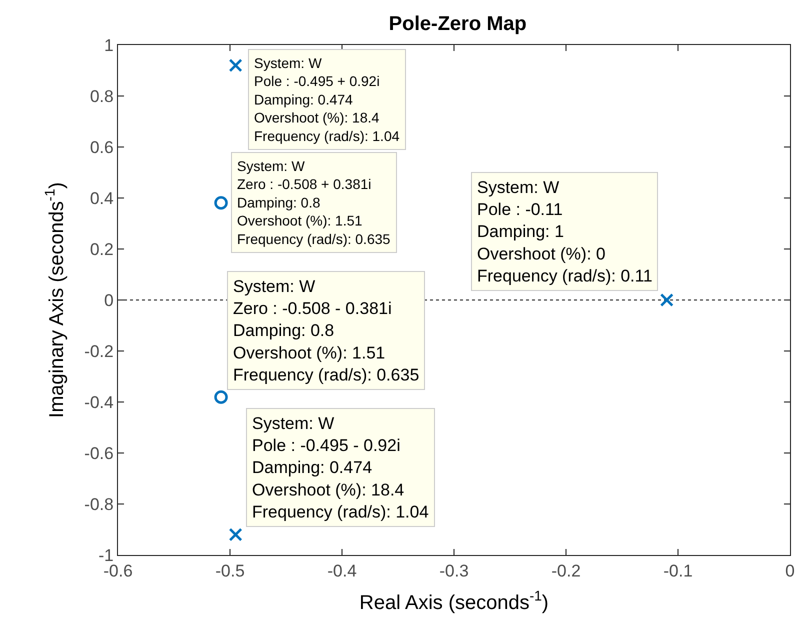 This screenshot has height=637, width=803. What do you see at coordinates (99, 351) in the screenshot?
I see `y-tick-label: -0.2` at bounding box center [99, 351].